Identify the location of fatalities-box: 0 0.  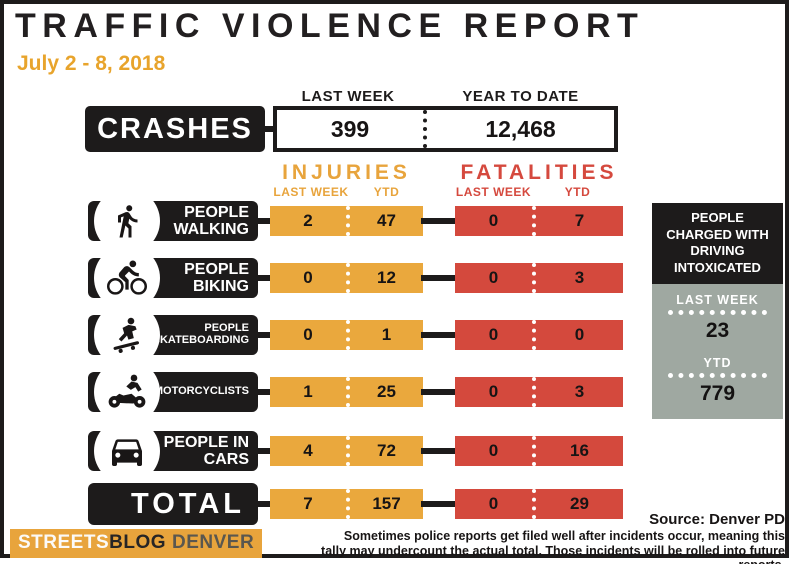
(539, 335).